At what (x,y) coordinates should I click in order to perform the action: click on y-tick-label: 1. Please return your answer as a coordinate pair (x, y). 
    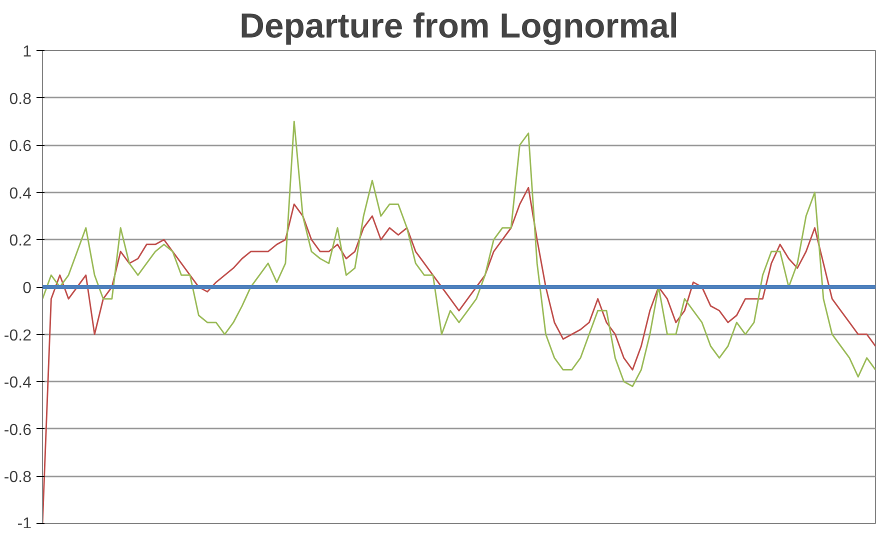
    Looking at the image, I should click on (27, 52).